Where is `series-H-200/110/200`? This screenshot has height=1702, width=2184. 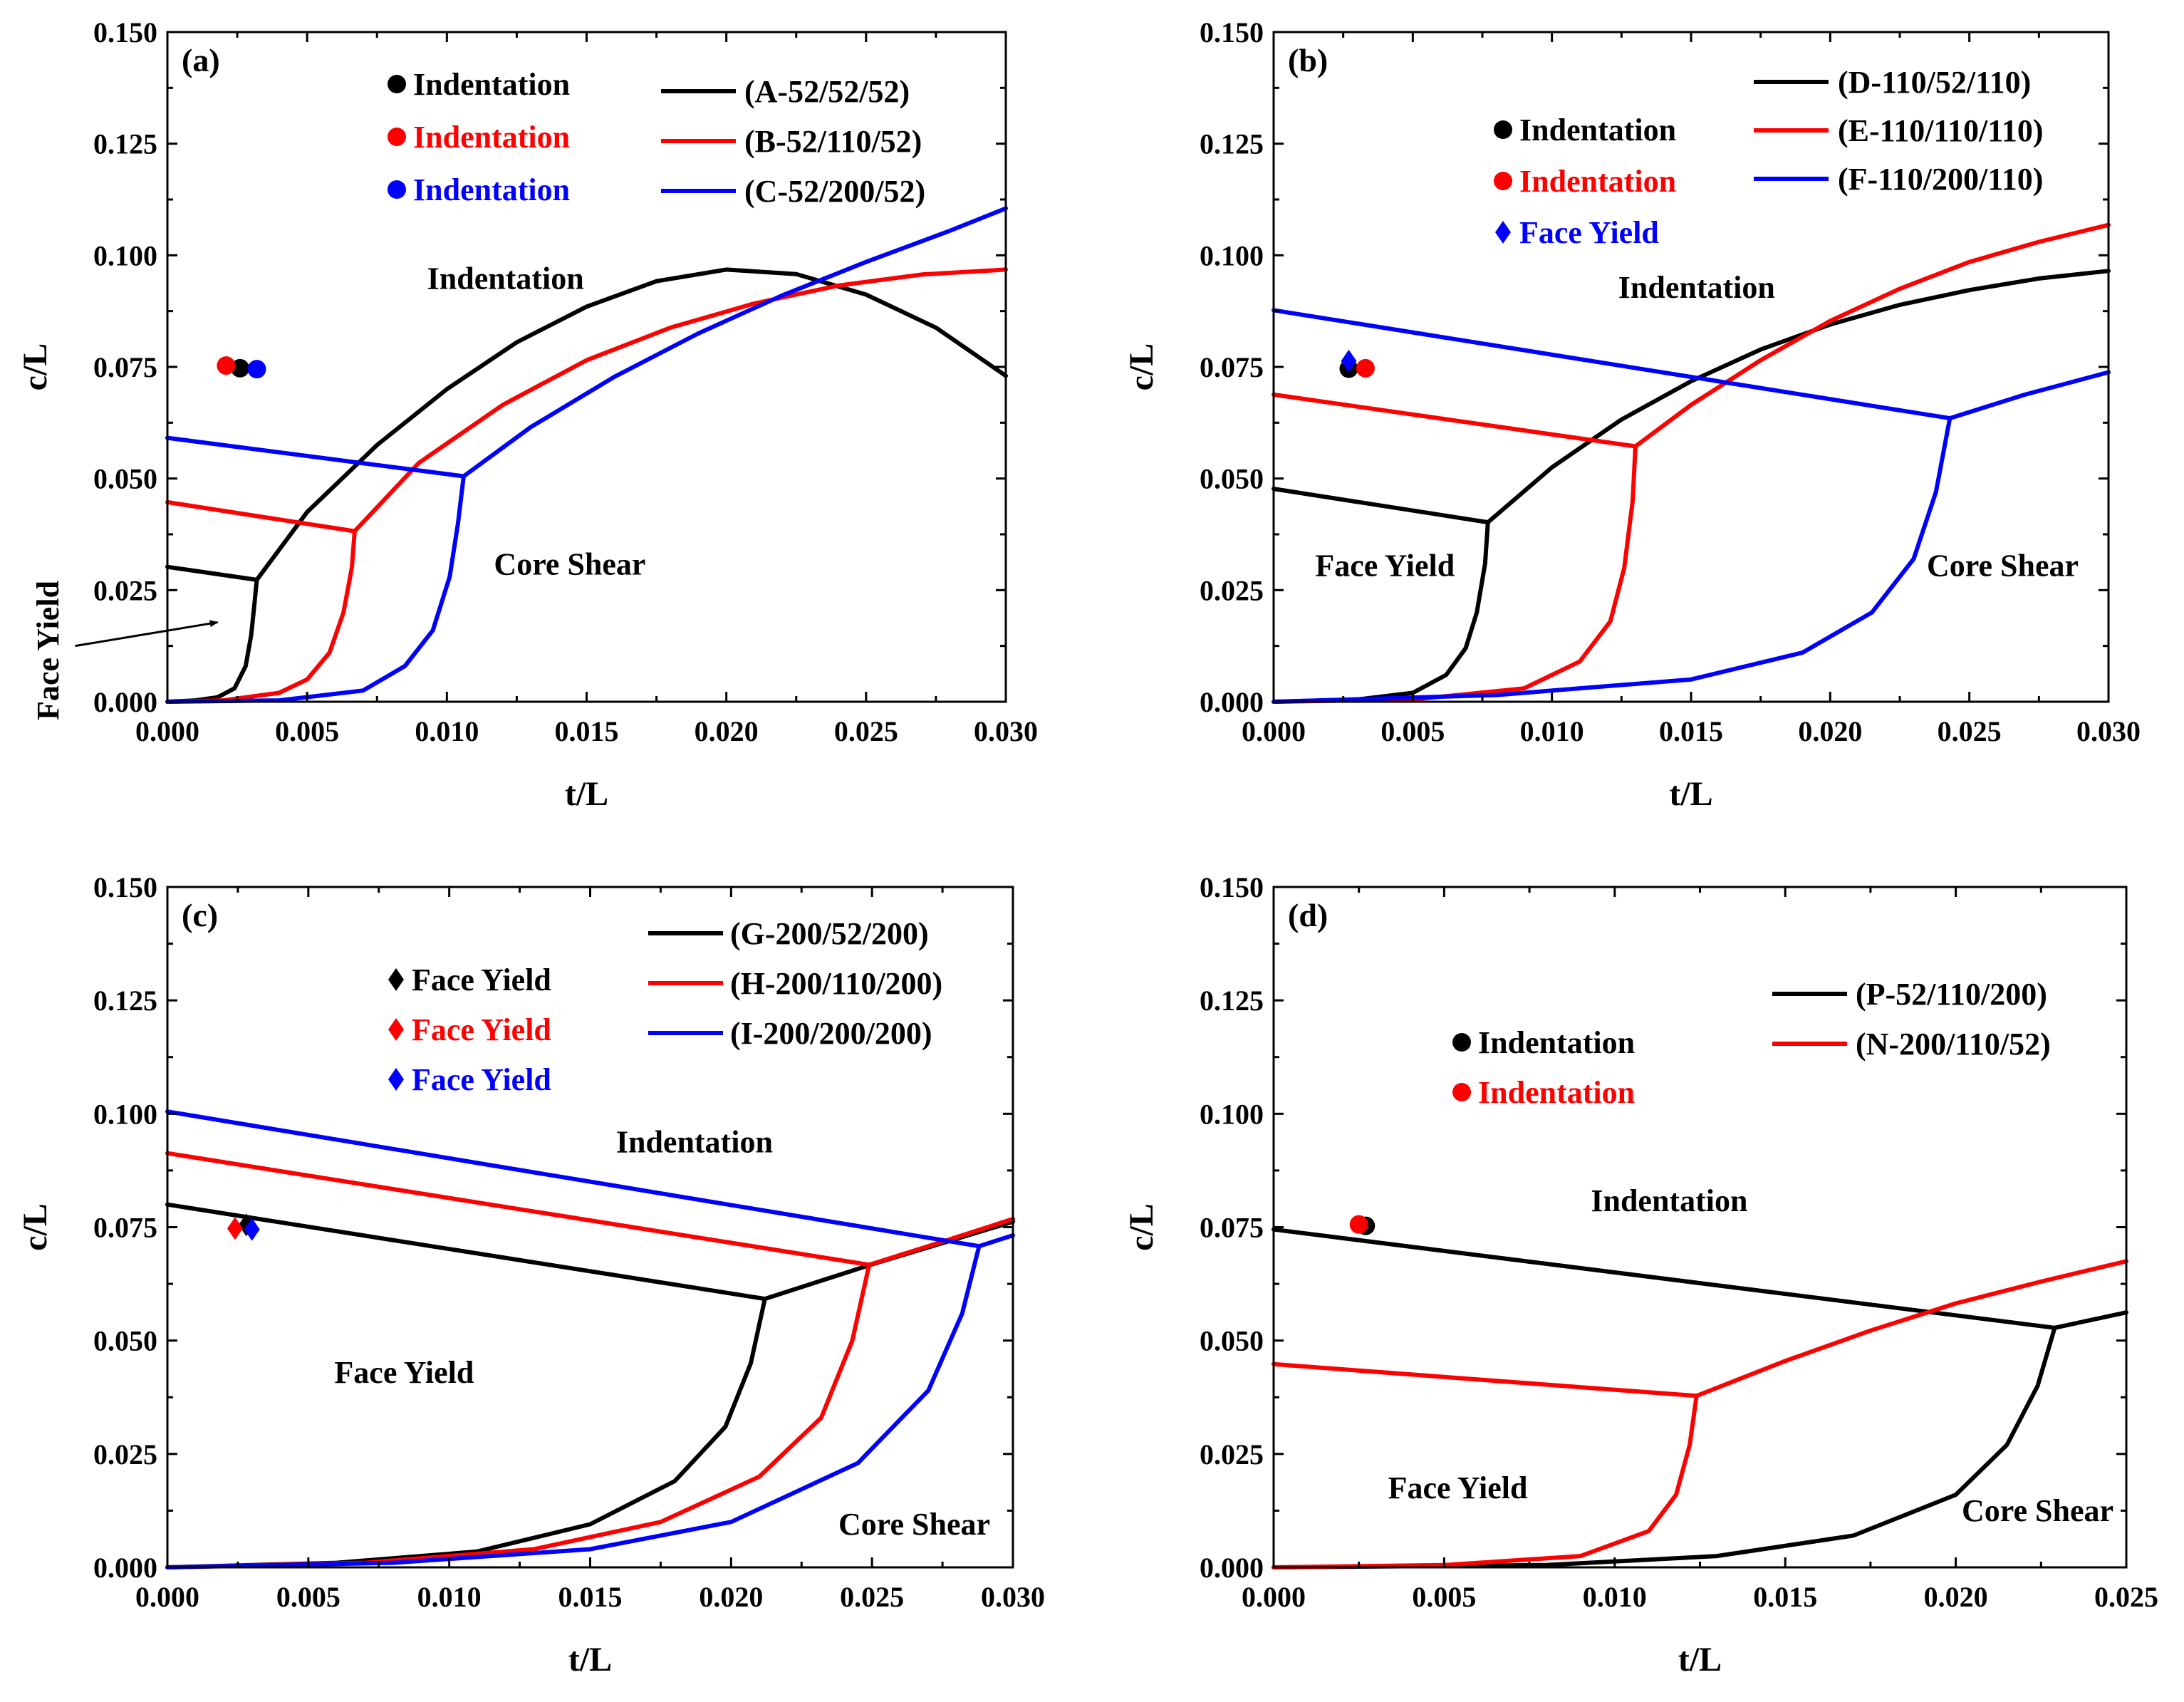 series-H-200/110/200 is located at coordinates (590, 1360).